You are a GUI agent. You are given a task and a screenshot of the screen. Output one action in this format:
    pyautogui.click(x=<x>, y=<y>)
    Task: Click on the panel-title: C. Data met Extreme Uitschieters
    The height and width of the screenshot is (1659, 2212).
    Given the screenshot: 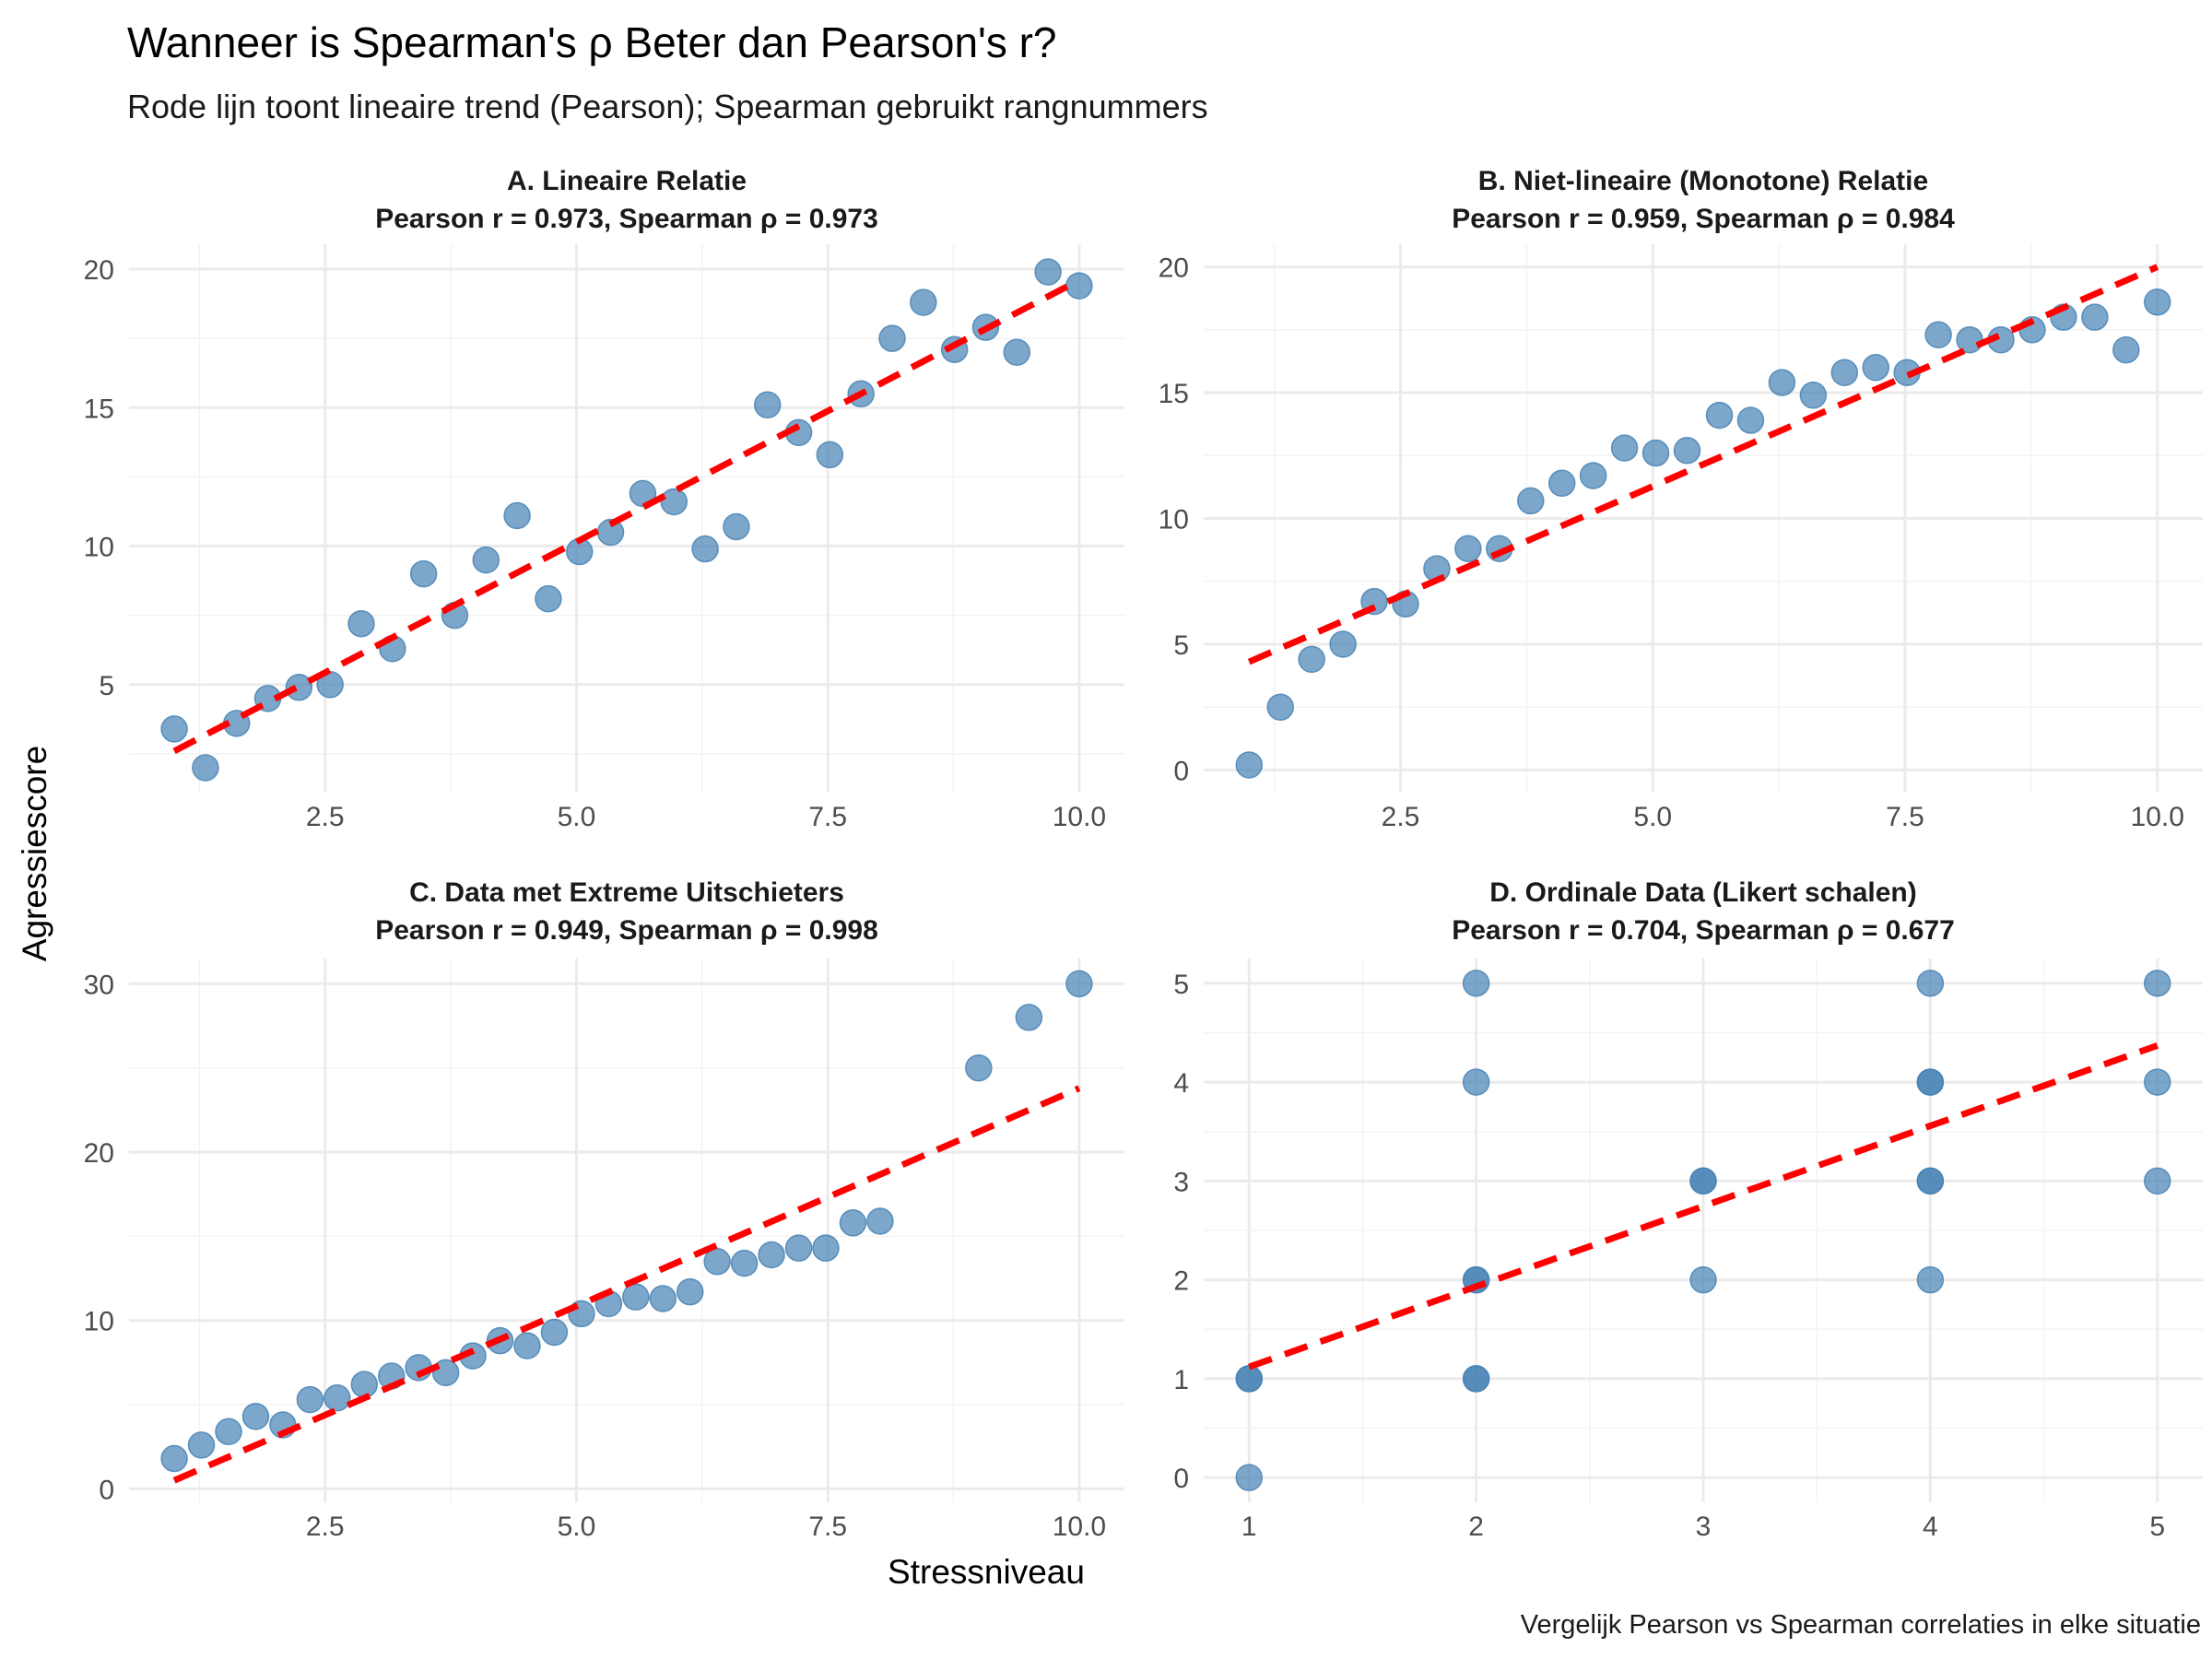 What is the action you would take?
    pyautogui.click(x=626, y=892)
    